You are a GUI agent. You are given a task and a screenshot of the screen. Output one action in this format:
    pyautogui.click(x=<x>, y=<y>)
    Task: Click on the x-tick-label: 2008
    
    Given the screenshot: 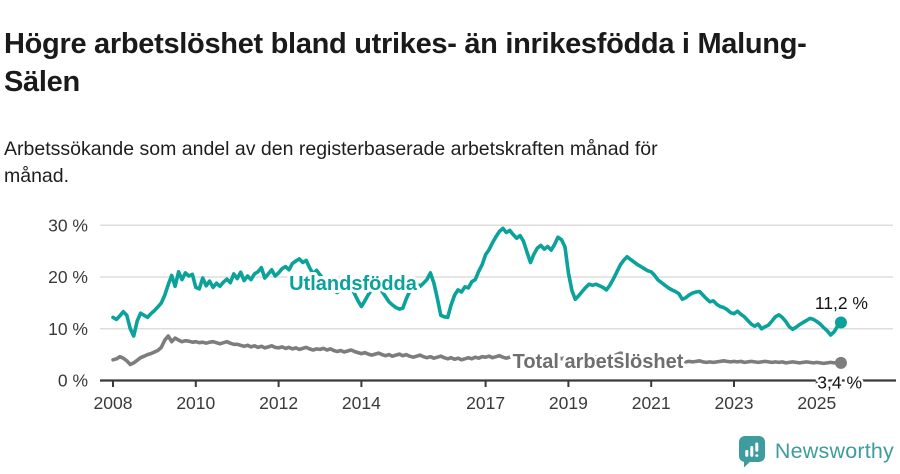 What is the action you would take?
    pyautogui.click(x=113, y=403)
    